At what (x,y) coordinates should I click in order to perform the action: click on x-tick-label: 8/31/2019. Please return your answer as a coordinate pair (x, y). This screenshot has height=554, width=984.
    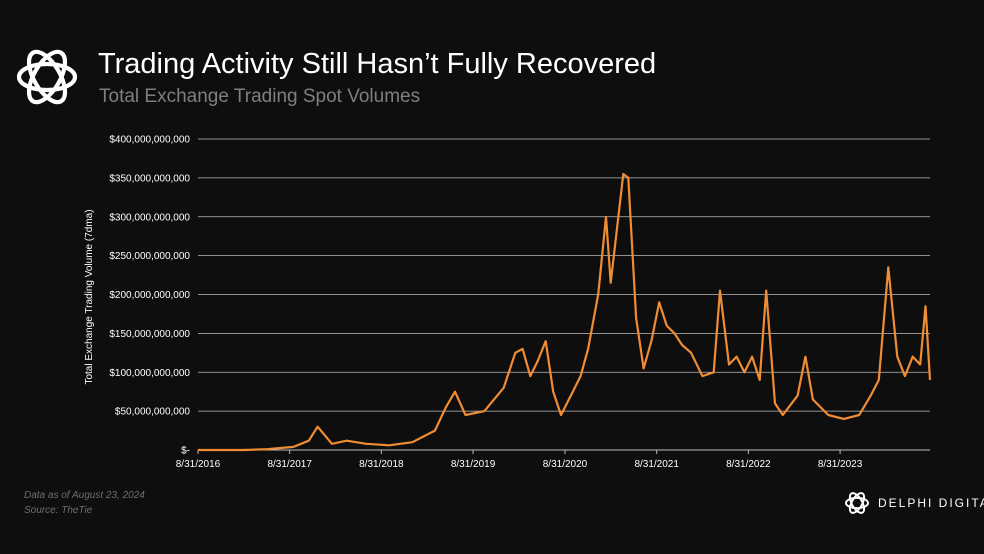
    Looking at the image, I should click on (473, 464).